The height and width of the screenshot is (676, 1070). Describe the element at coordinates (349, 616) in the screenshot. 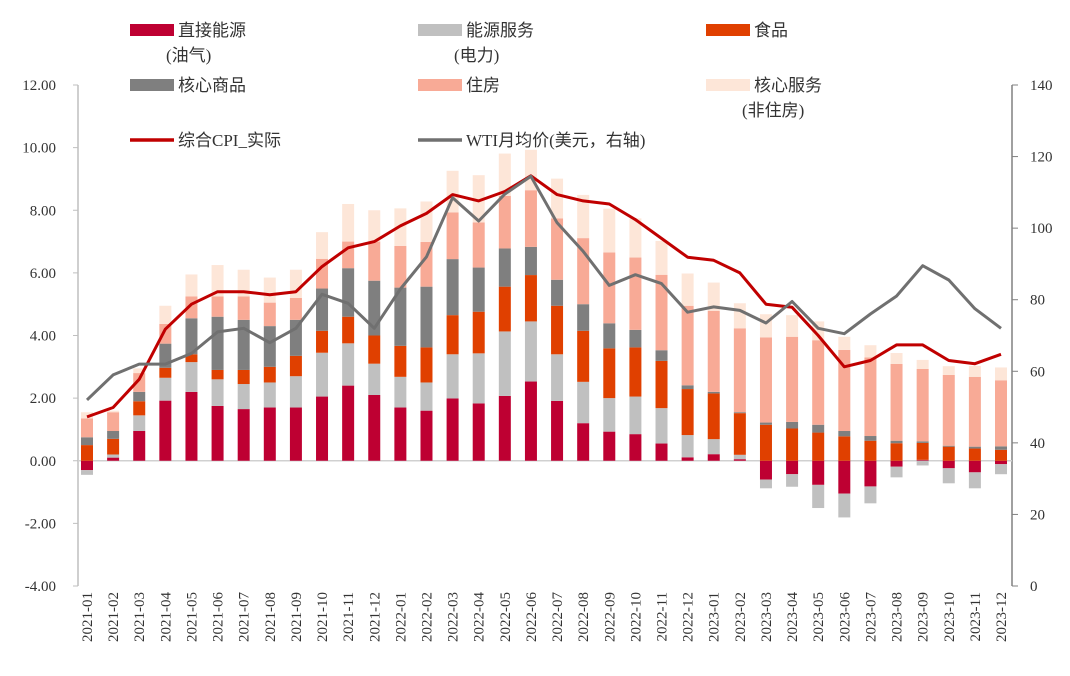

I see `x-tick-label: 2021-11` at that location.